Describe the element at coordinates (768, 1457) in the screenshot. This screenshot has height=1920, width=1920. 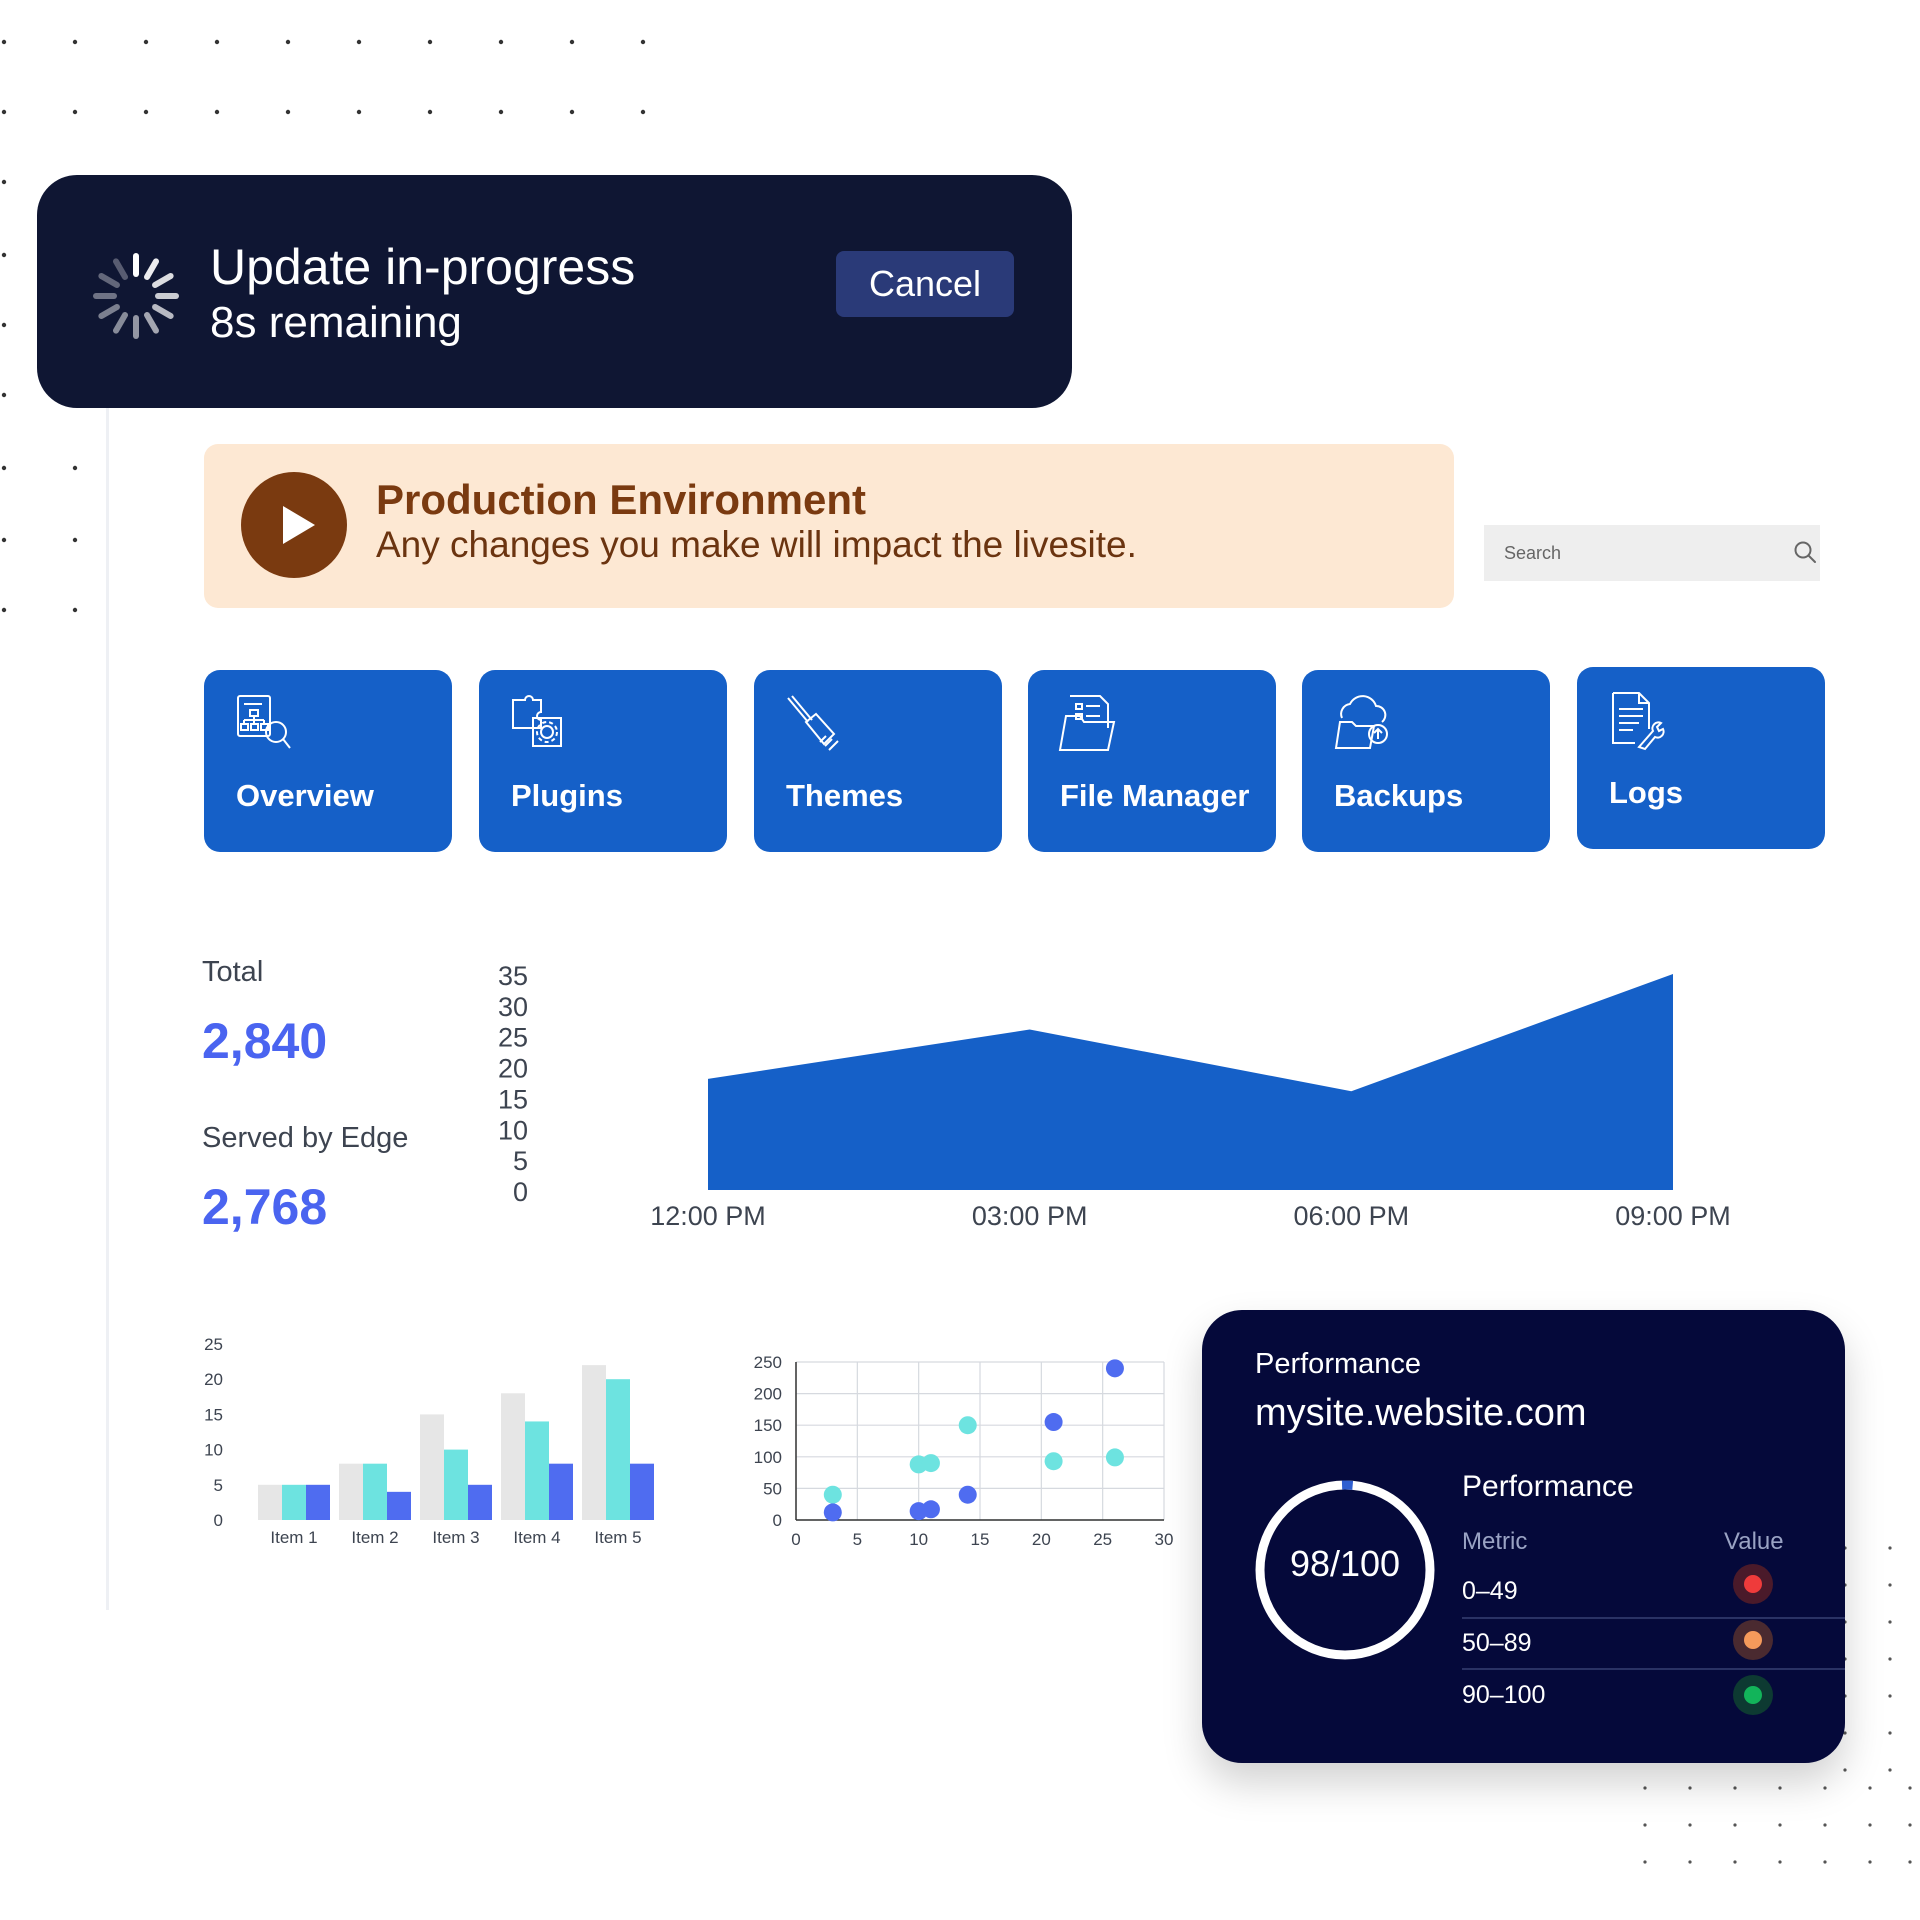
I see `y-tick-label: 100` at that location.